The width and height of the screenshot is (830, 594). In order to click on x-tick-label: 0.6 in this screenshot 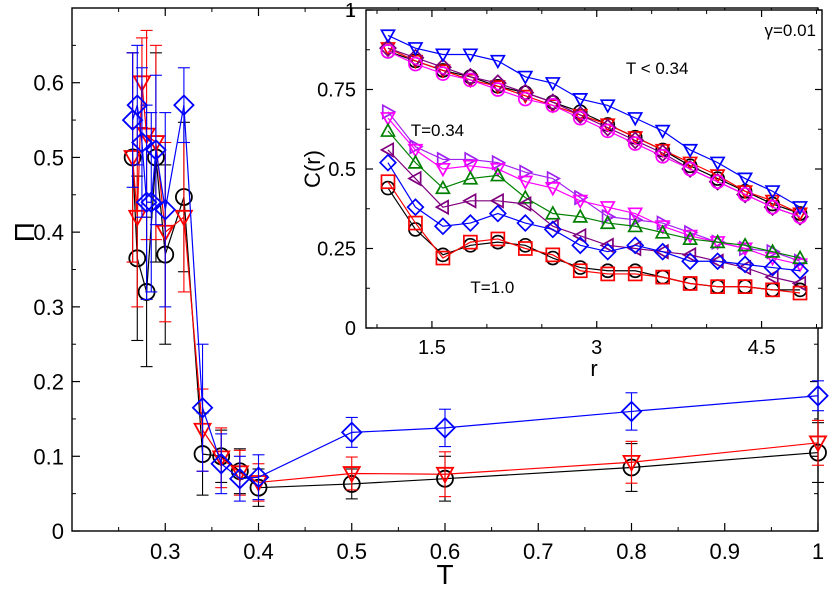, I will do `click(445, 551)`.